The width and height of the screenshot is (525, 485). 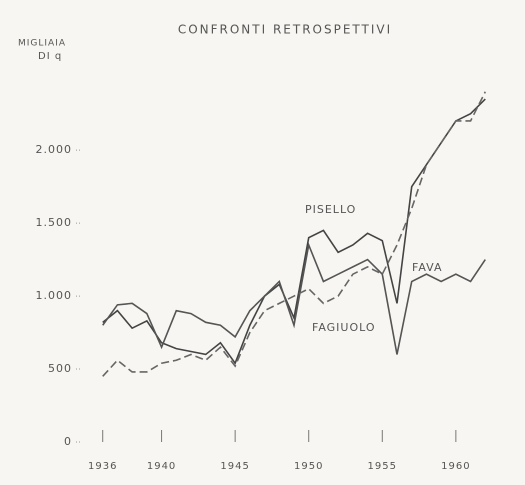 What do you see at coordinates (161, 466) in the screenshot?
I see `x-tick-label: 1940` at bounding box center [161, 466].